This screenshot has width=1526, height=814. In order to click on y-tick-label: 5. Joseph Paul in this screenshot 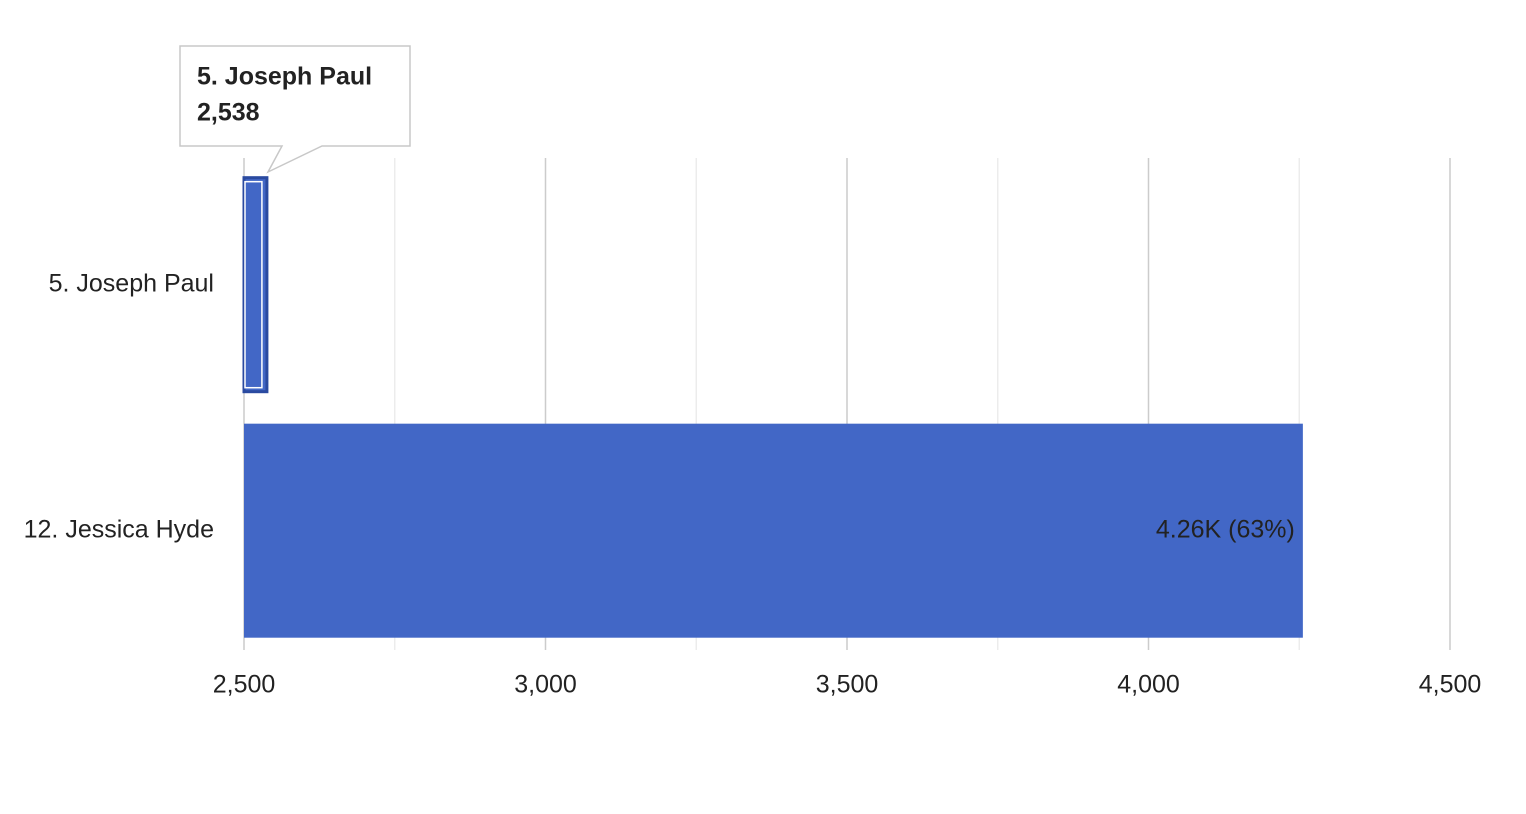, I will do `click(131, 283)`.